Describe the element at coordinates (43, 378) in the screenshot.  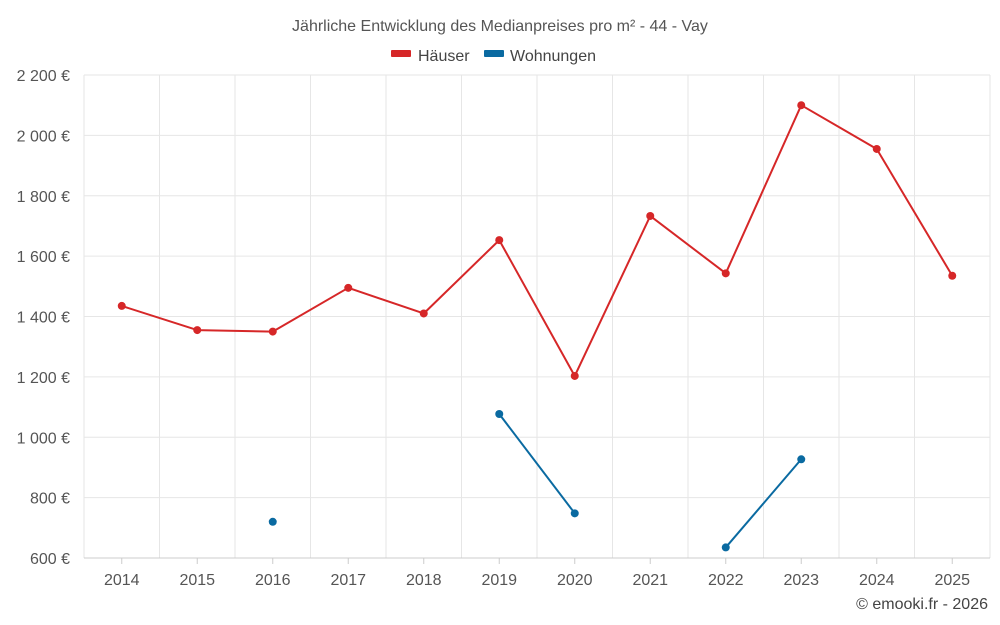
I see `y-tick-label: 1 200 €` at that location.